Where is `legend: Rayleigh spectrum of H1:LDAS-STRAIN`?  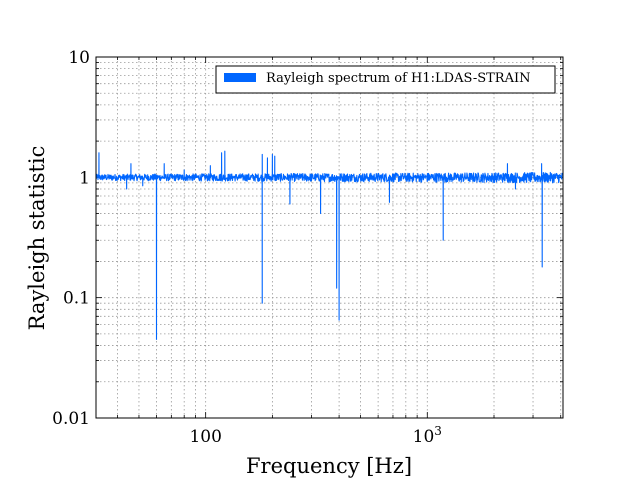 legend: Rayleigh spectrum of H1:LDAS-STRAIN is located at coordinates (385, 79).